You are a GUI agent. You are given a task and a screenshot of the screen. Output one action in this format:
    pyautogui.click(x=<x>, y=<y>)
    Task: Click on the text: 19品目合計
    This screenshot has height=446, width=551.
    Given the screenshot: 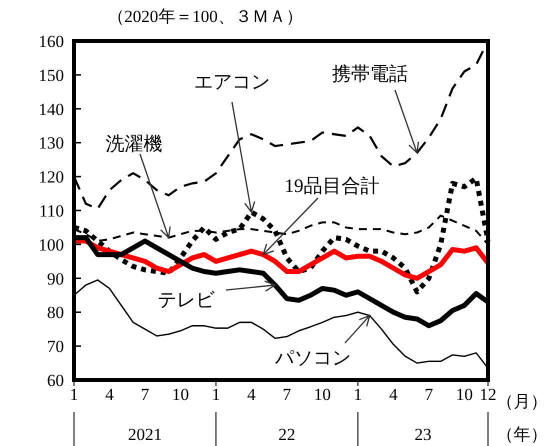 What is the action you would take?
    pyautogui.click(x=332, y=186)
    